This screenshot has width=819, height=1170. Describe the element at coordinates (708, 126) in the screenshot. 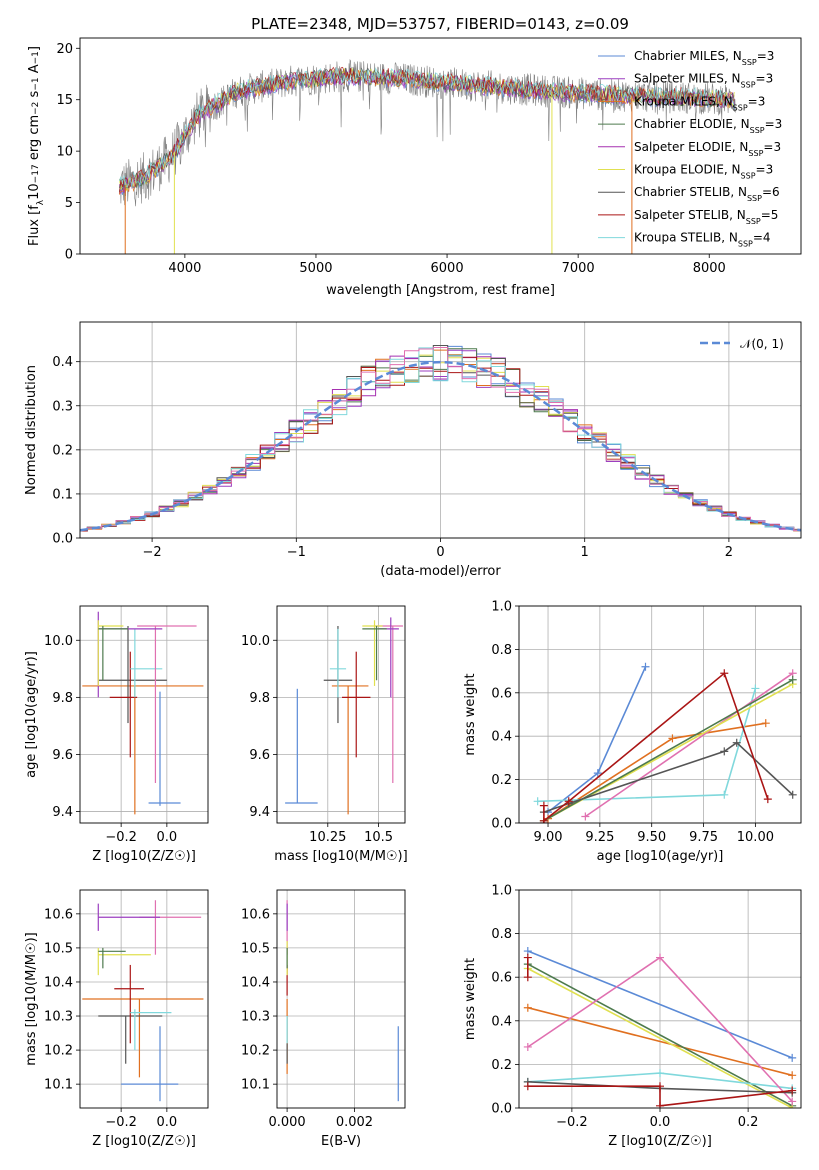

I see `legend-label: Chabrier ELODIE, NSSP=3` at that location.